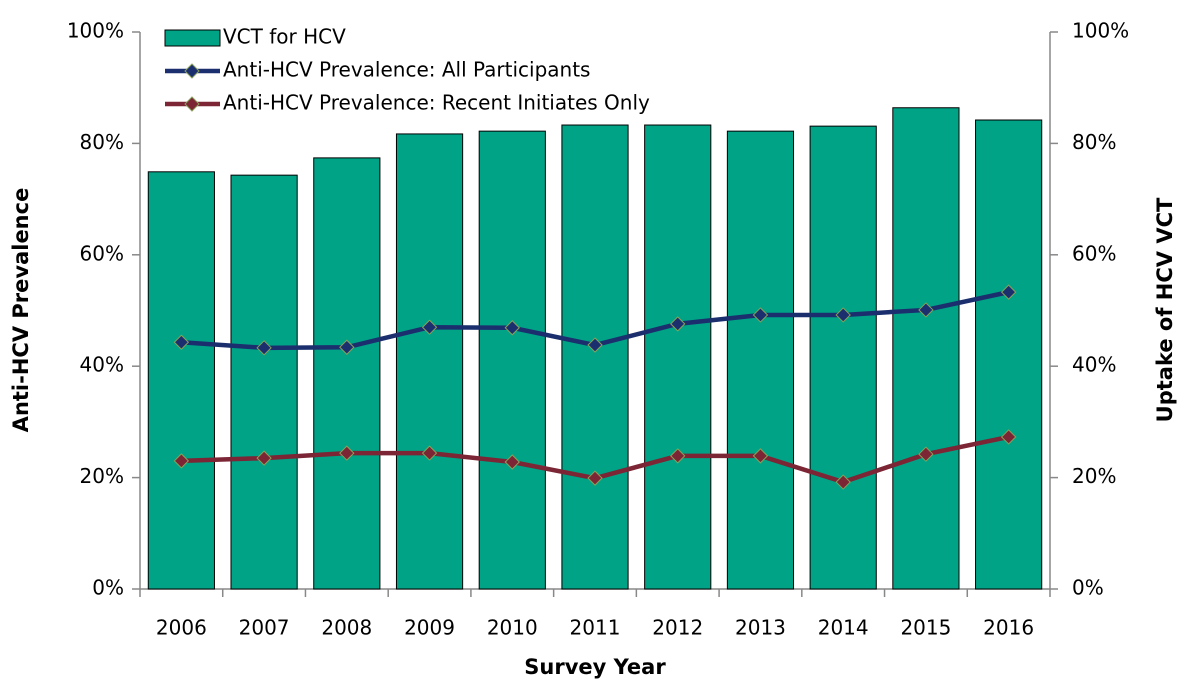 This screenshot has width=1184, height=682. Describe the element at coordinates (102, 253) in the screenshot. I see `y-tick-label: 60%` at that location.